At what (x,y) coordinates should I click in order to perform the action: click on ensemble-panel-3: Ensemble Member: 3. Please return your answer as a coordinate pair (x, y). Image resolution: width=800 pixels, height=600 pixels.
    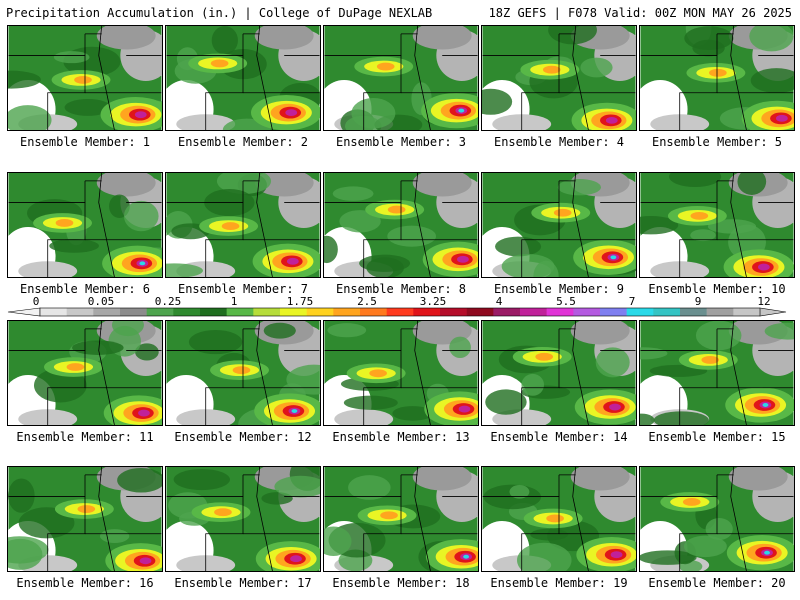
    Looking at the image, I should click on (401, 87).